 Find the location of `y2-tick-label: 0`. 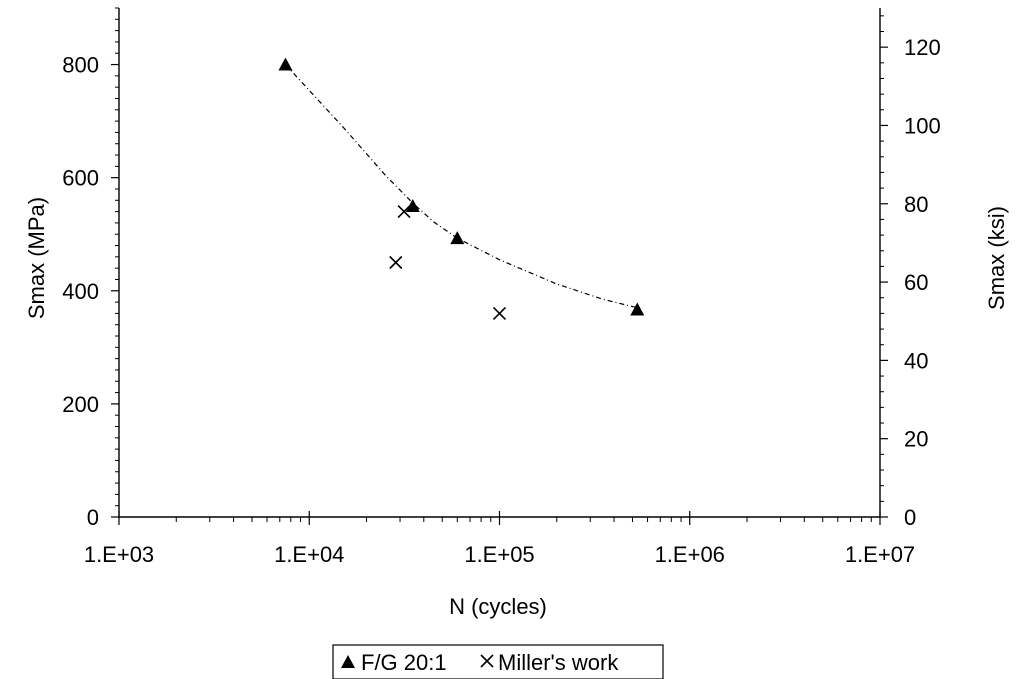

y2-tick-label: 0 is located at coordinates (910, 517).